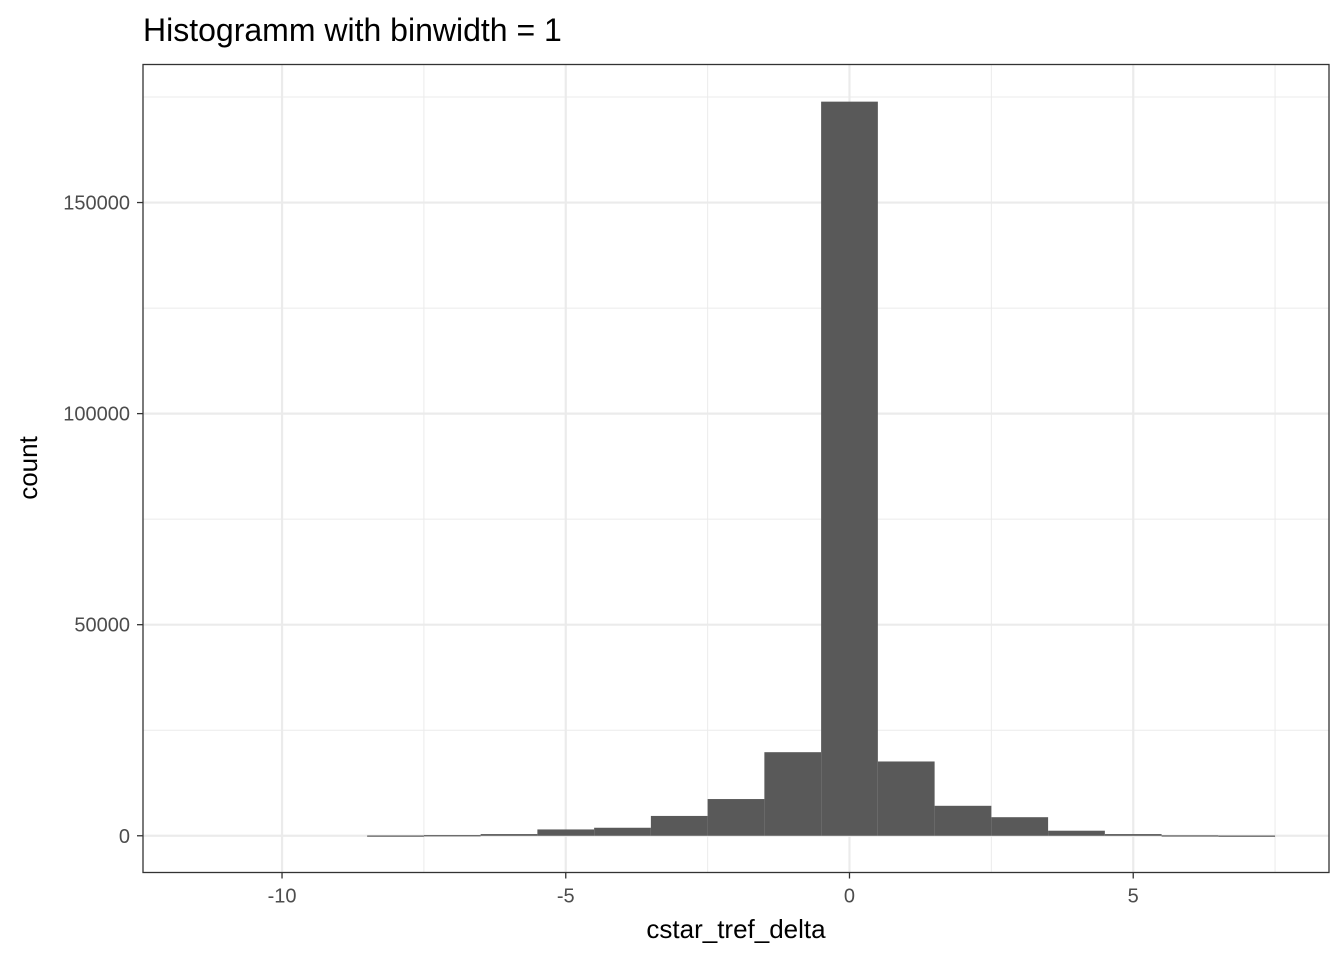  What do you see at coordinates (736, 929) in the screenshot?
I see `x-axis-title: cstar_tref_delta` at bounding box center [736, 929].